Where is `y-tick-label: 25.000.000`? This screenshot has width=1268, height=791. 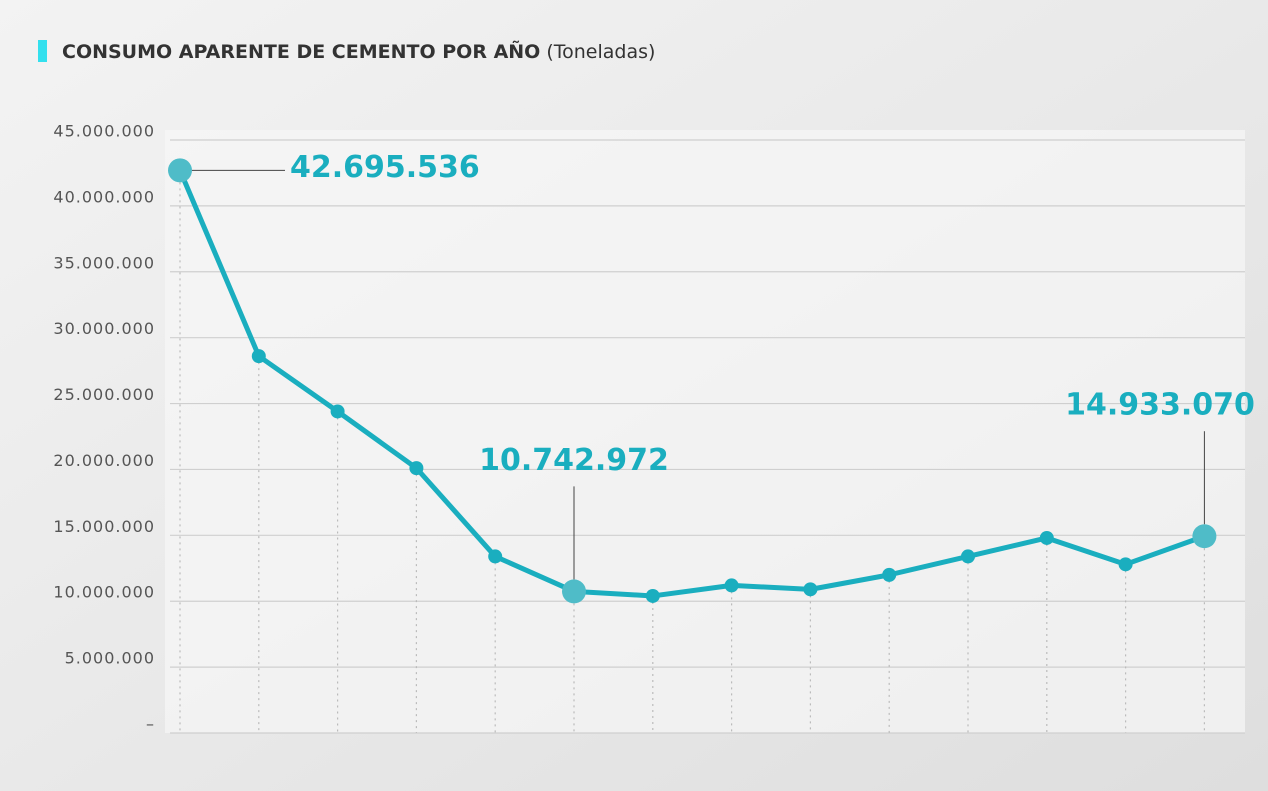
y-tick-label: 25.000.000 is located at coordinates (104, 394).